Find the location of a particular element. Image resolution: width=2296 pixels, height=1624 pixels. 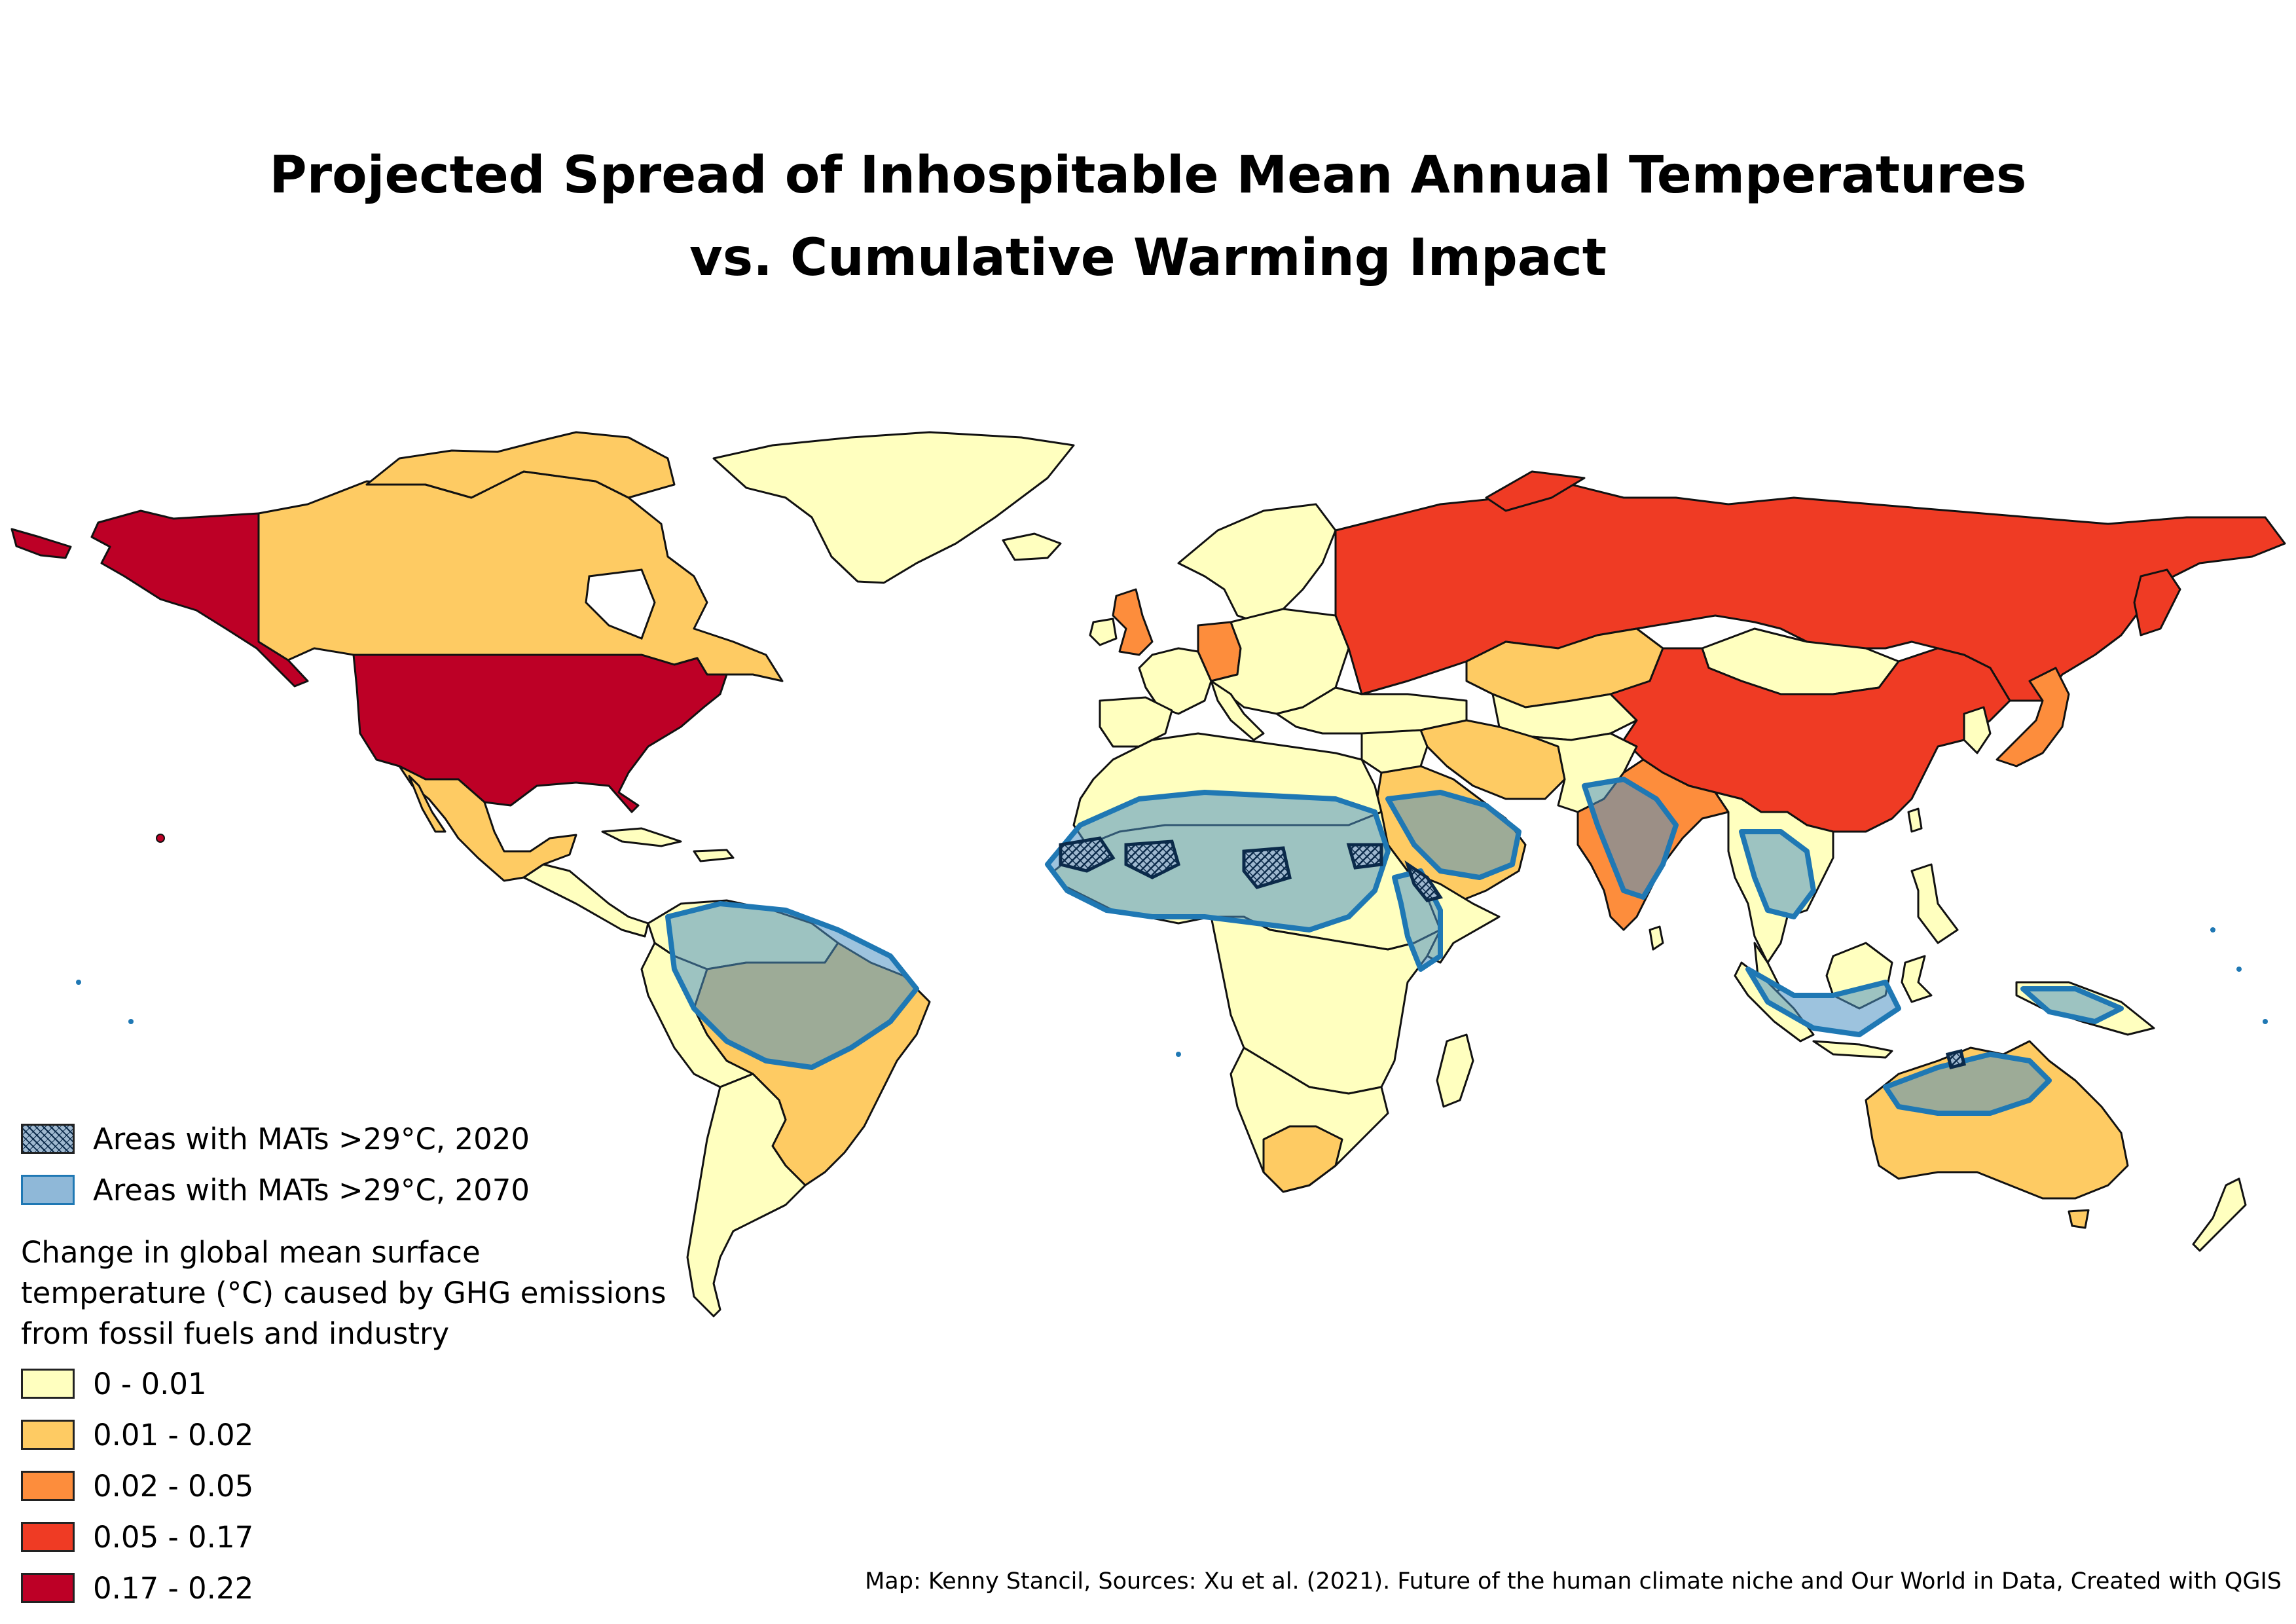

region-java is located at coordinates (1852, 1049).